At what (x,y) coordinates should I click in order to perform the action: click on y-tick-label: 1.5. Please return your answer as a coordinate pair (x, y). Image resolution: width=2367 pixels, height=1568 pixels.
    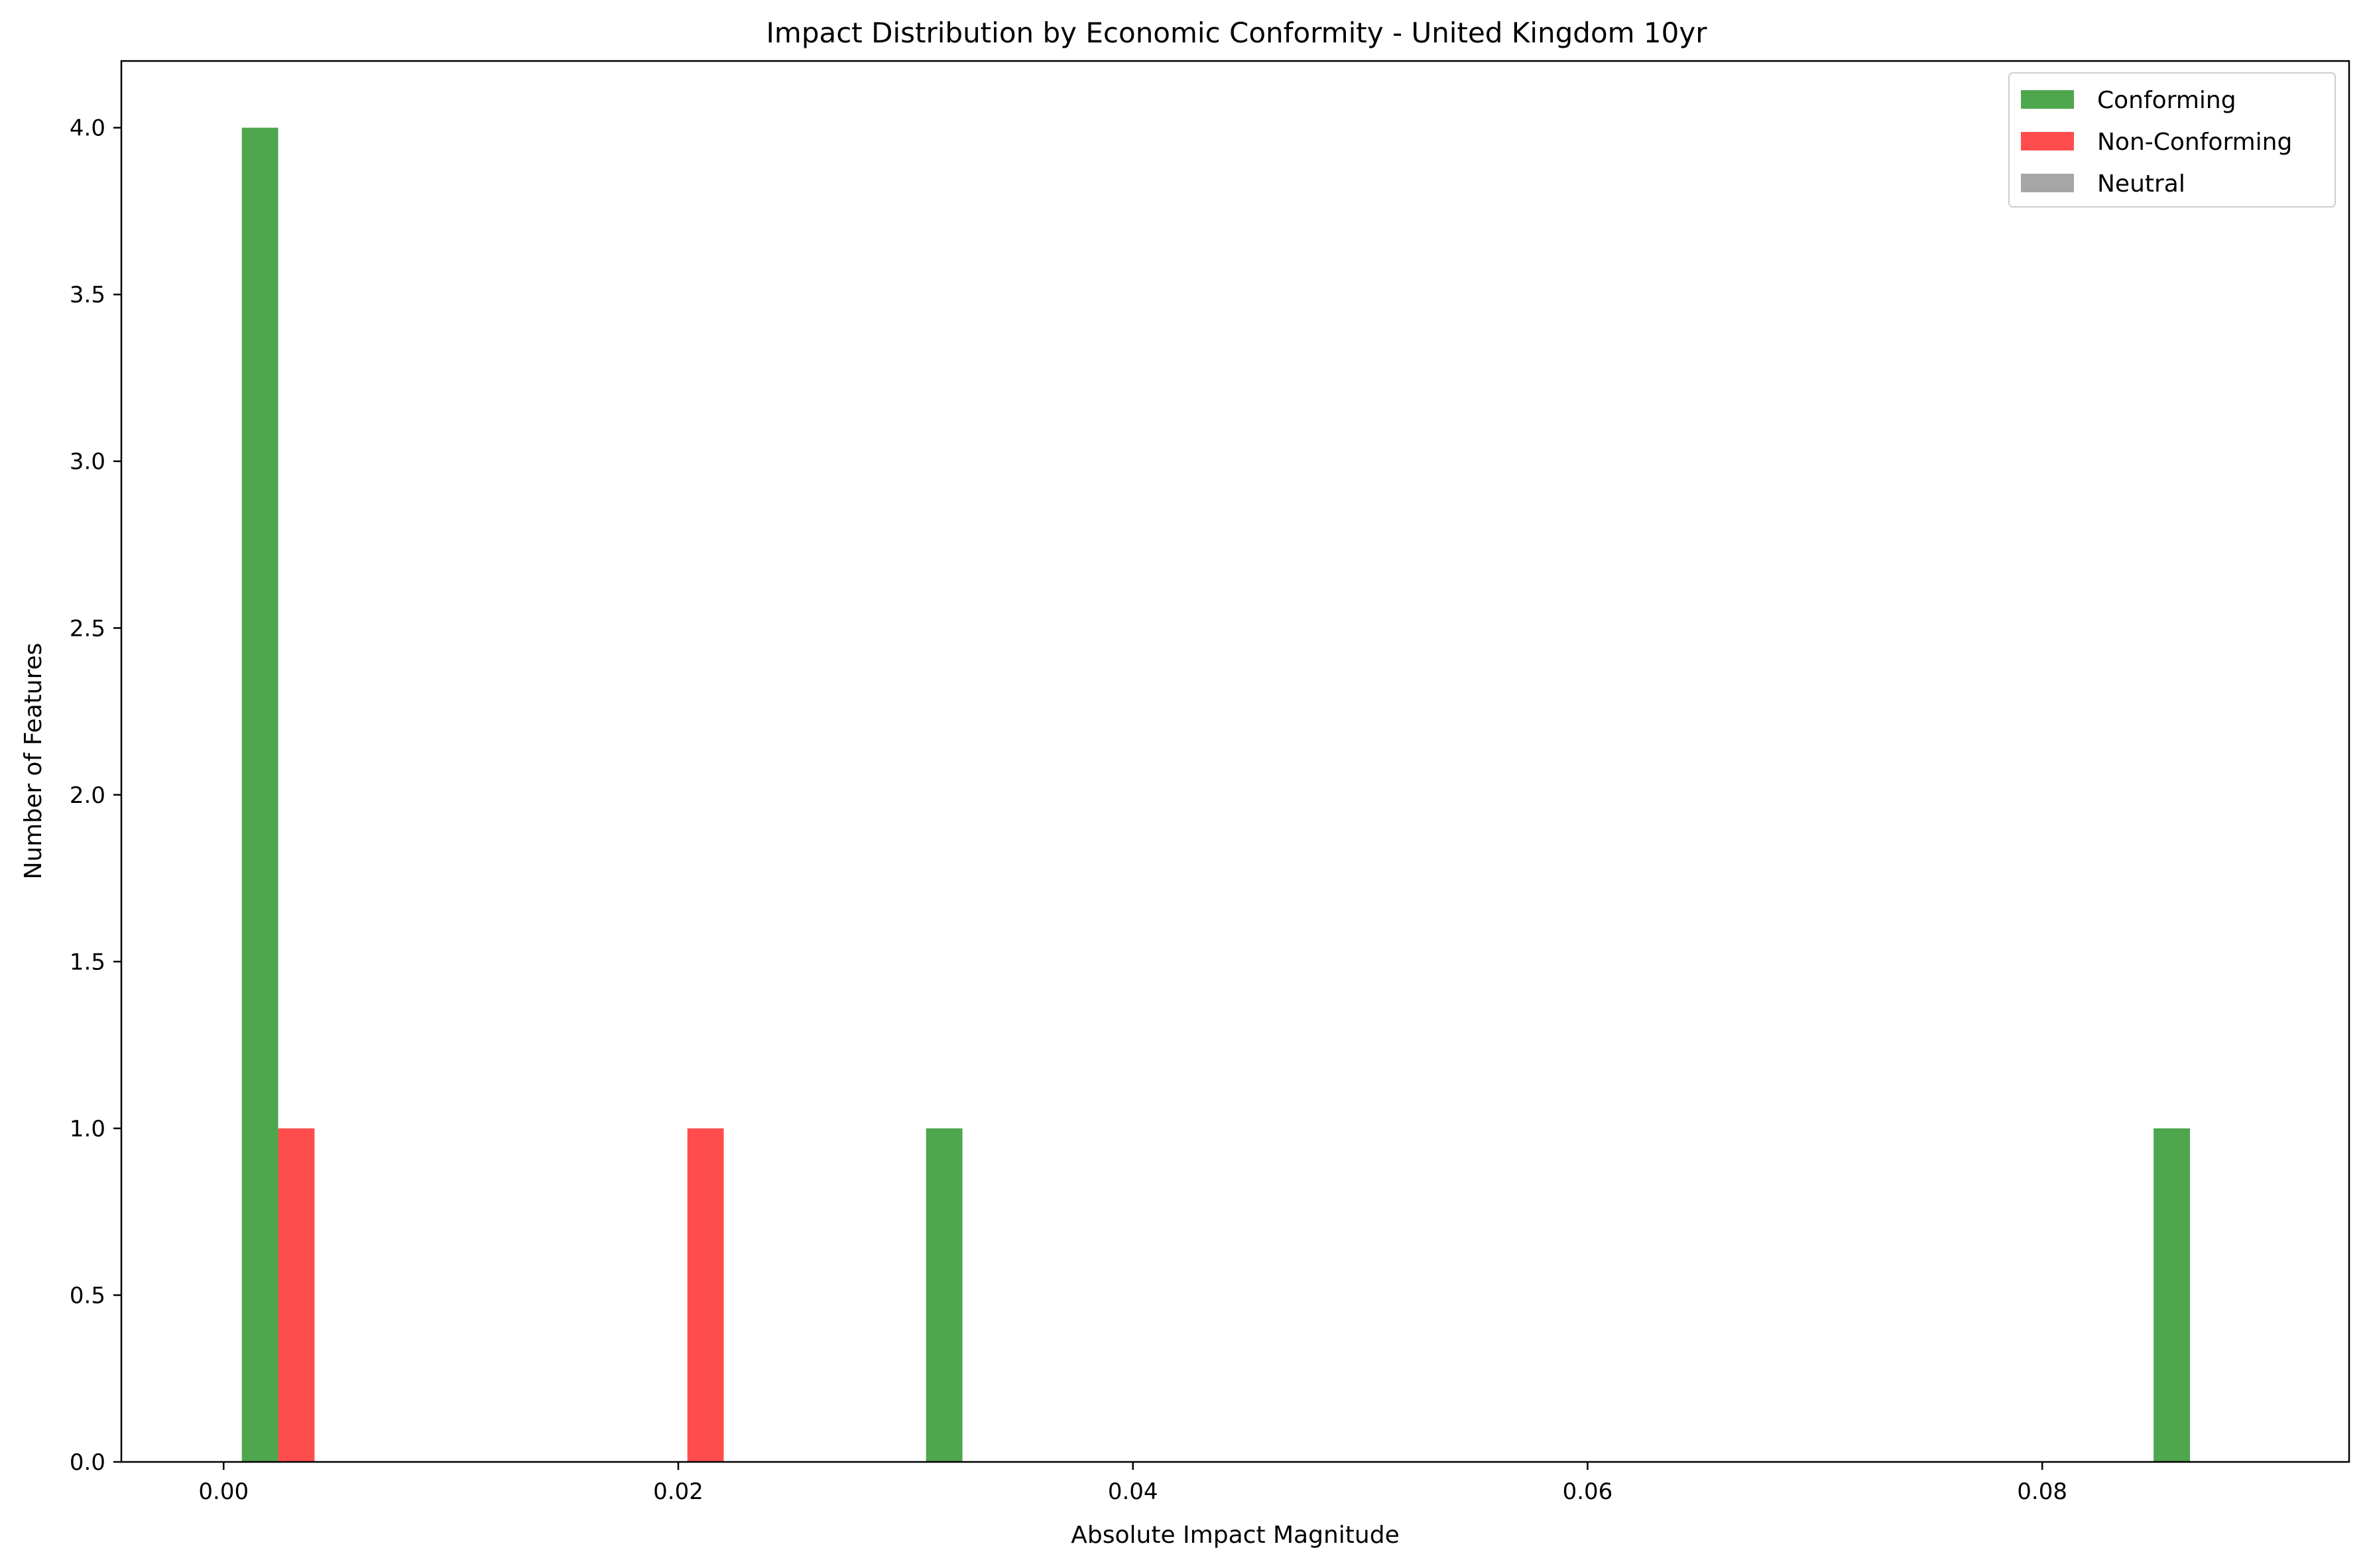
    Looking at the image, I should click on (87, 962).